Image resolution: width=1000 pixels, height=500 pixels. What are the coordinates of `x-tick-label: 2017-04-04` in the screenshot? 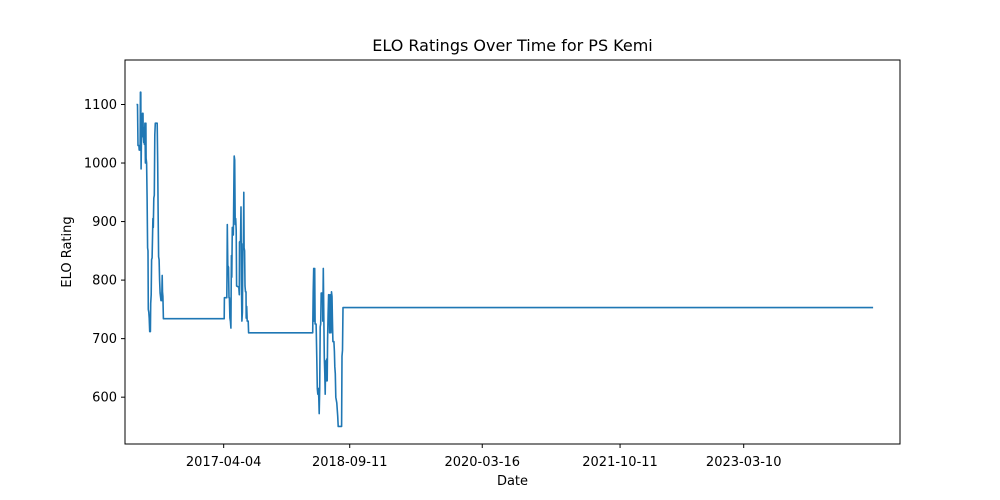 It's located at (224, 462).